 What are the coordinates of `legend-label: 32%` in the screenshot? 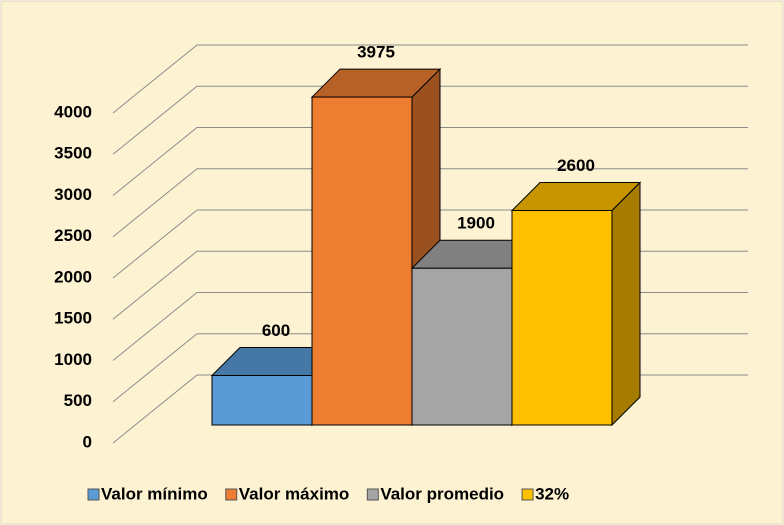 It's located at (552, 493).